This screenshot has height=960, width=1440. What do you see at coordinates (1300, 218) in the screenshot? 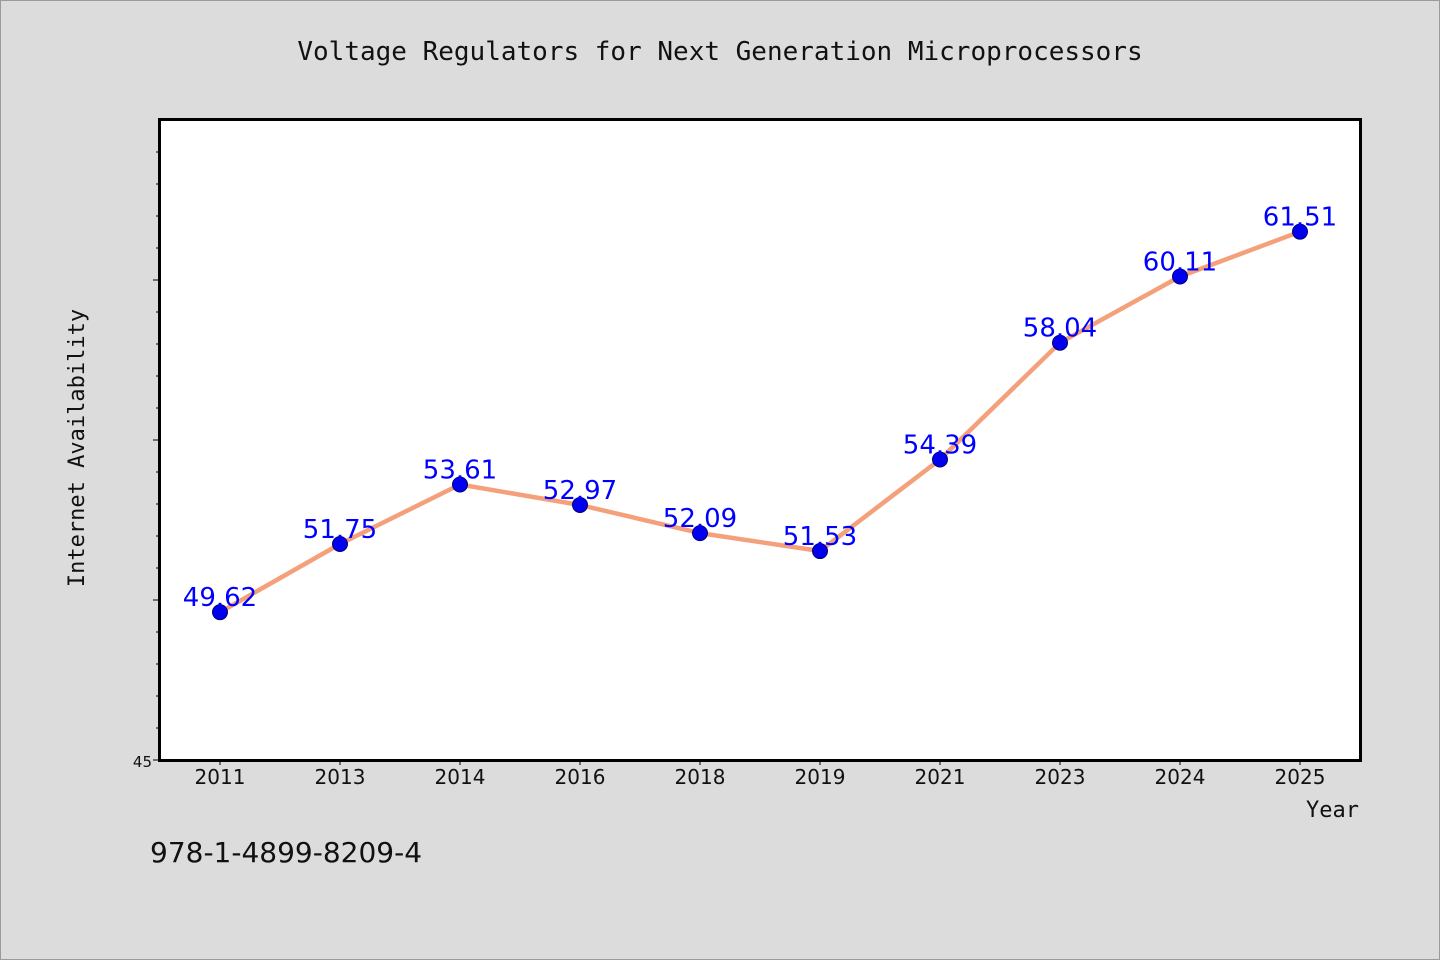
I see `data-label: 61.51` at bounding box center [1300, 218].